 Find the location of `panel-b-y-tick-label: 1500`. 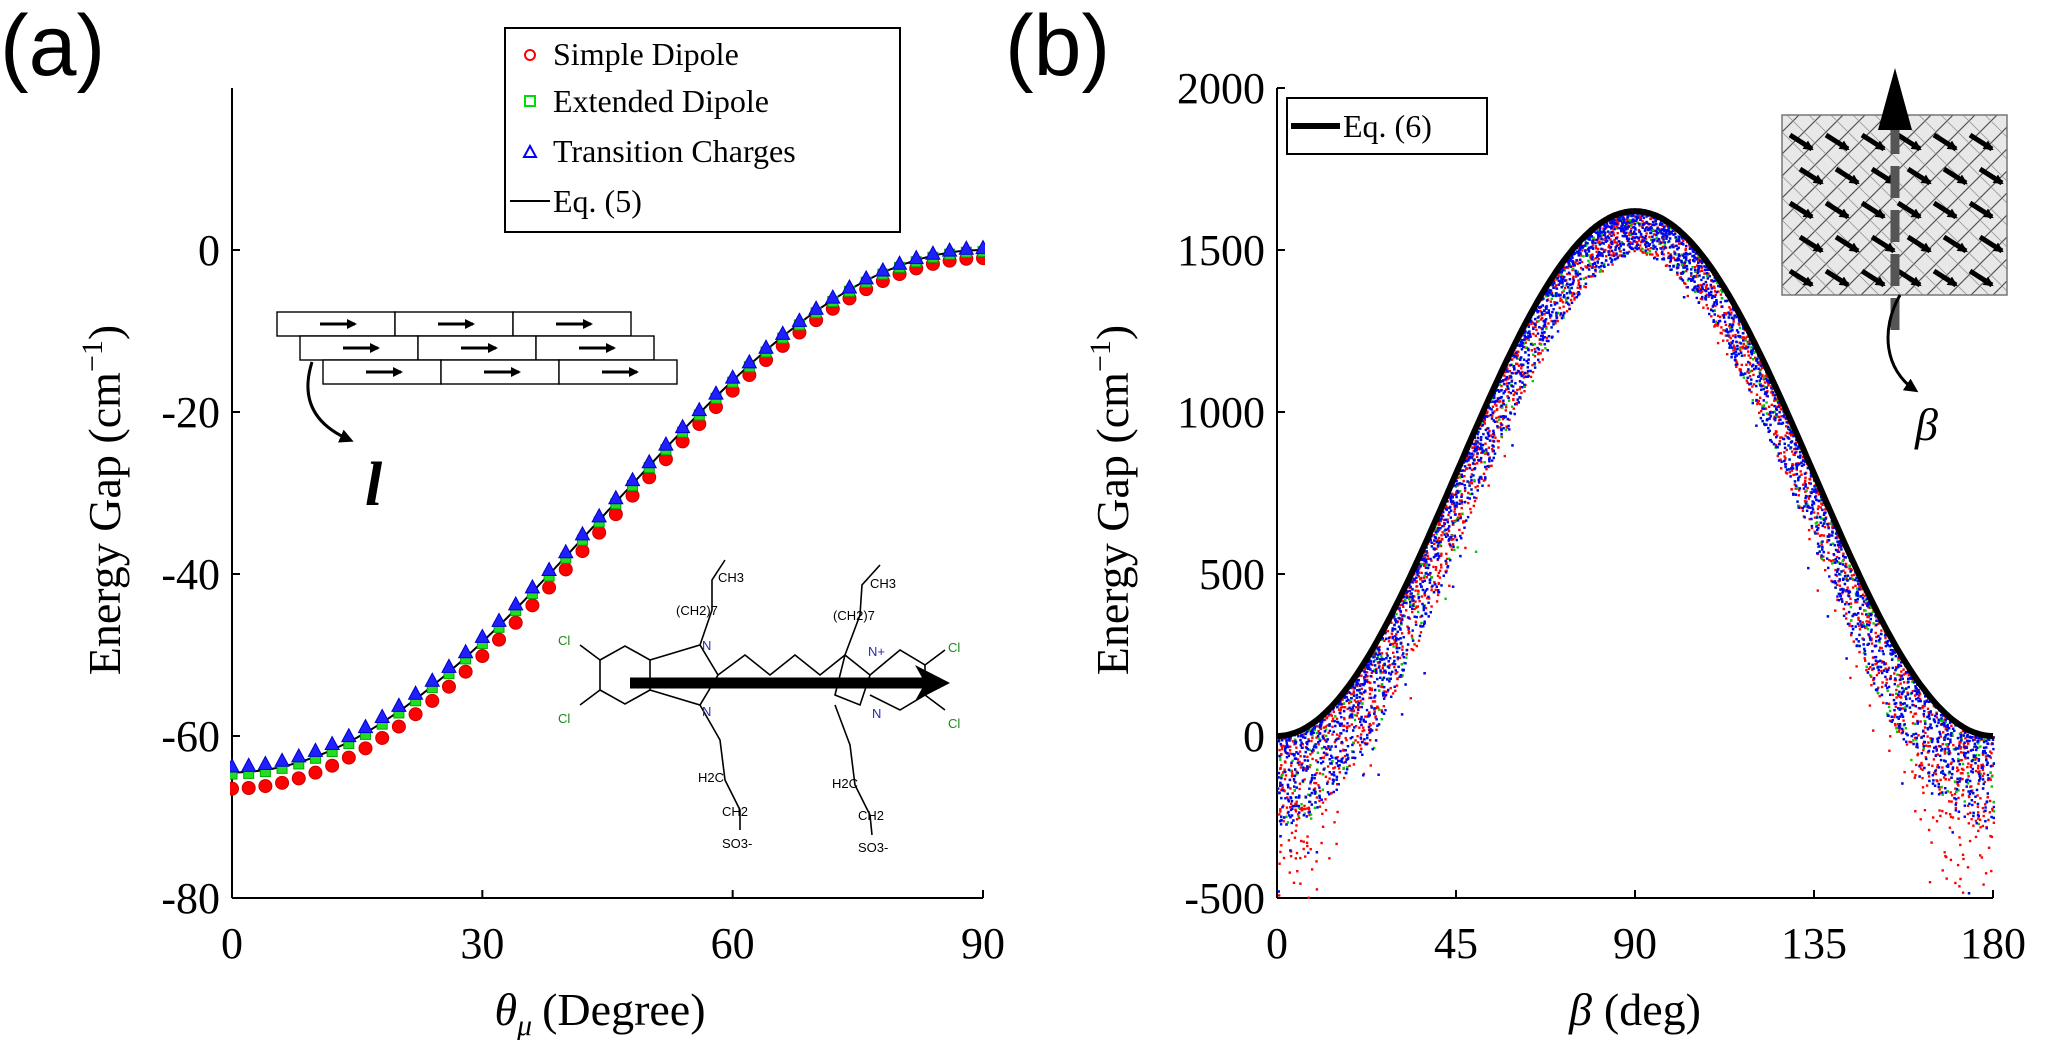

panel-b-y-tick-label: 1500 is located at coordinates (1221, 250).